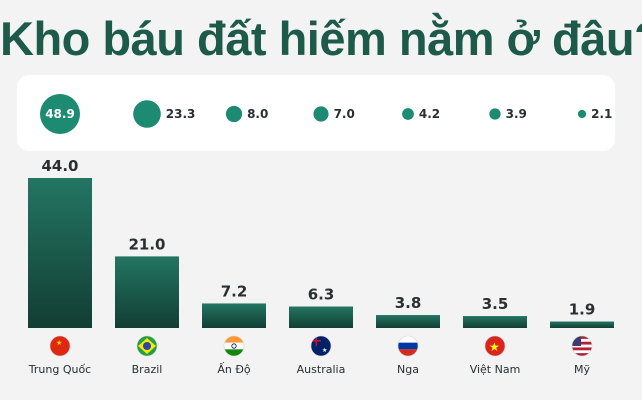 The height and width of the screenshot is (400, 642). I want to click on bubble-0: 48.9, so click(60, 114).